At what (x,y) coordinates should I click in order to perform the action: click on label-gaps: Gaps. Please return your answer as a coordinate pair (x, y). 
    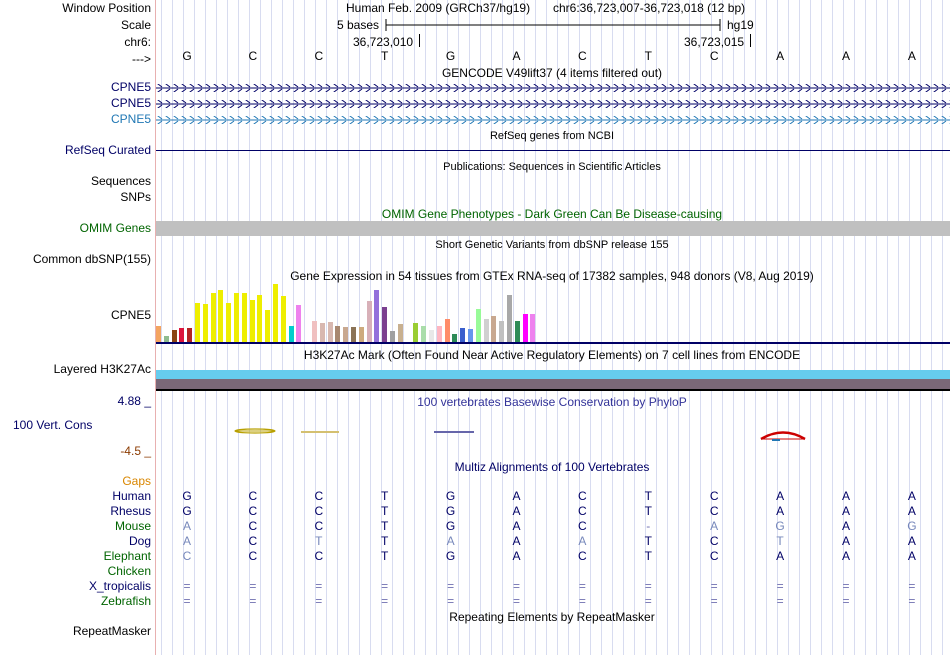
    Looking at the image, I should click on (136, 481).